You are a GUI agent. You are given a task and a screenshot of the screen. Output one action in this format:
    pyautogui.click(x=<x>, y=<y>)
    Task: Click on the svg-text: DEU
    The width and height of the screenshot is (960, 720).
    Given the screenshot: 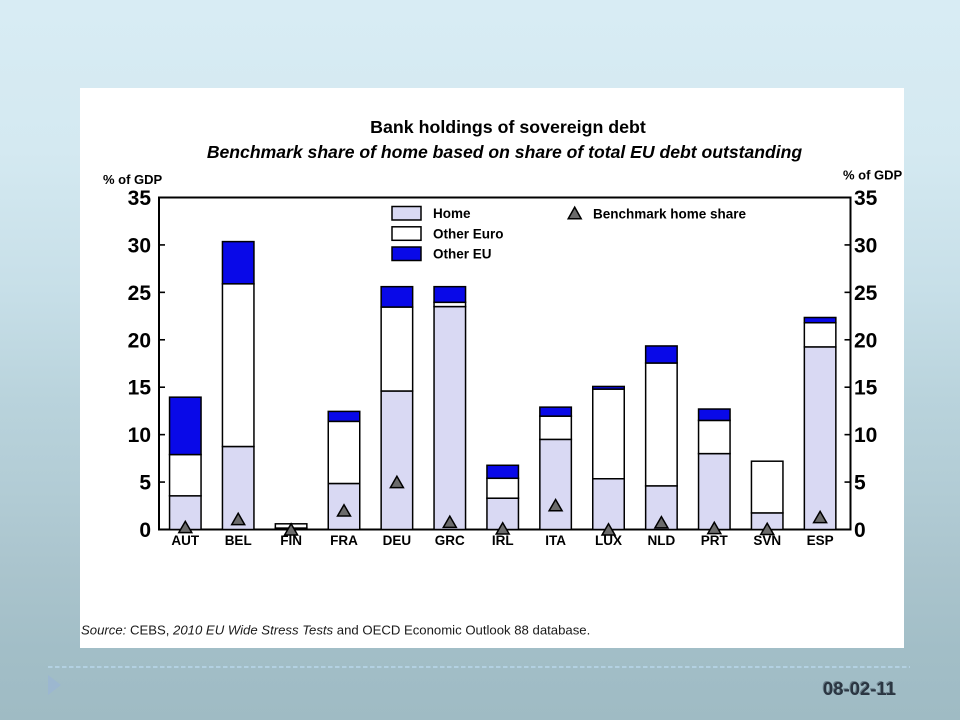 What is the action you would take?
    pyautogui.click(x=397, y=540)
    